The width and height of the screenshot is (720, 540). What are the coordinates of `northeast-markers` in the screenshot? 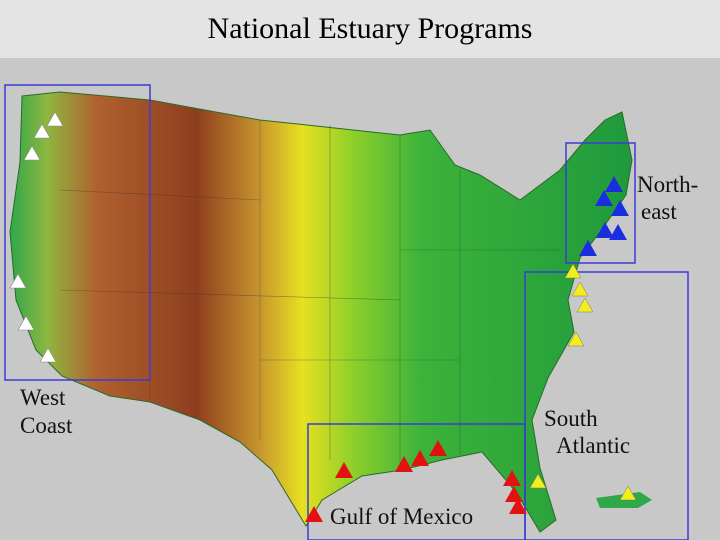 It's located at (604, 216).